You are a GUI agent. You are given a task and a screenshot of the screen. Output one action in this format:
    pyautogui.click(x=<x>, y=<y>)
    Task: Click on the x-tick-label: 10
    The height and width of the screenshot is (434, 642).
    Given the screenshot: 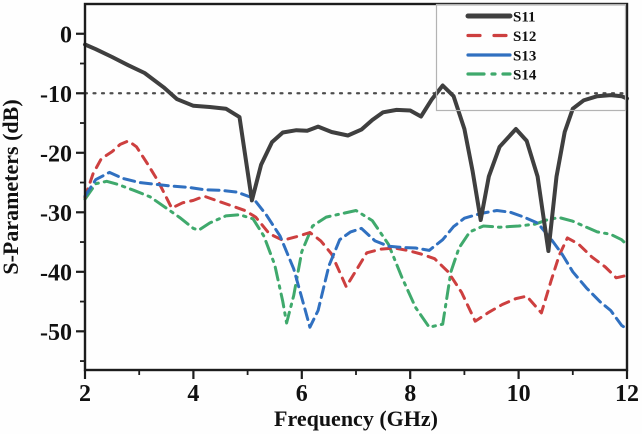 What is the action you would take?
    pyautogui.click(x=519, y=394)
    